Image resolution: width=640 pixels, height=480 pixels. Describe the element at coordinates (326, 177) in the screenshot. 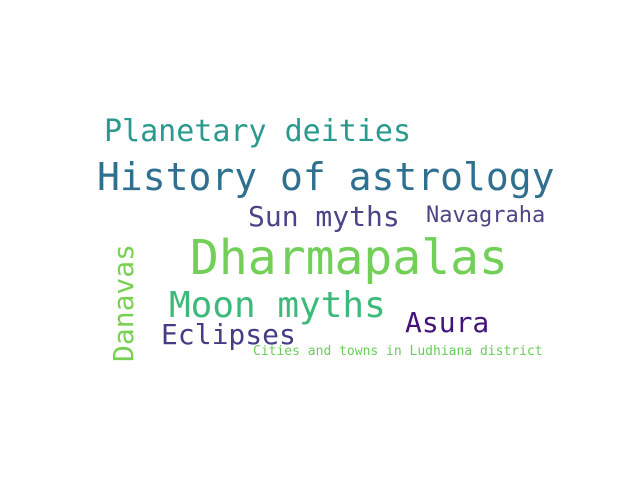

I see `word-history-of-astrology: History of astrology` at that location.